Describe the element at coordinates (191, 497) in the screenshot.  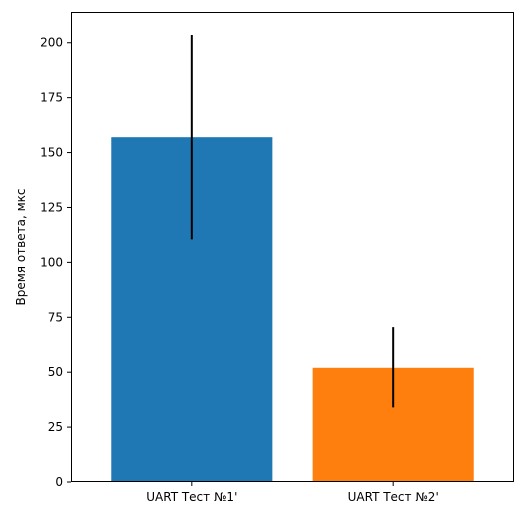
I see `x-tick-label: UART Тест №1'` at that location.